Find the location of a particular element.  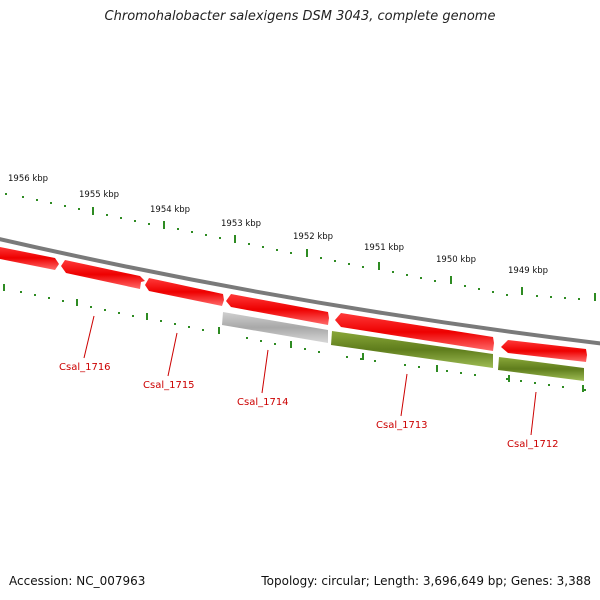

scale-label-1950: 1950 kbp is located at coordinates (456, 260).